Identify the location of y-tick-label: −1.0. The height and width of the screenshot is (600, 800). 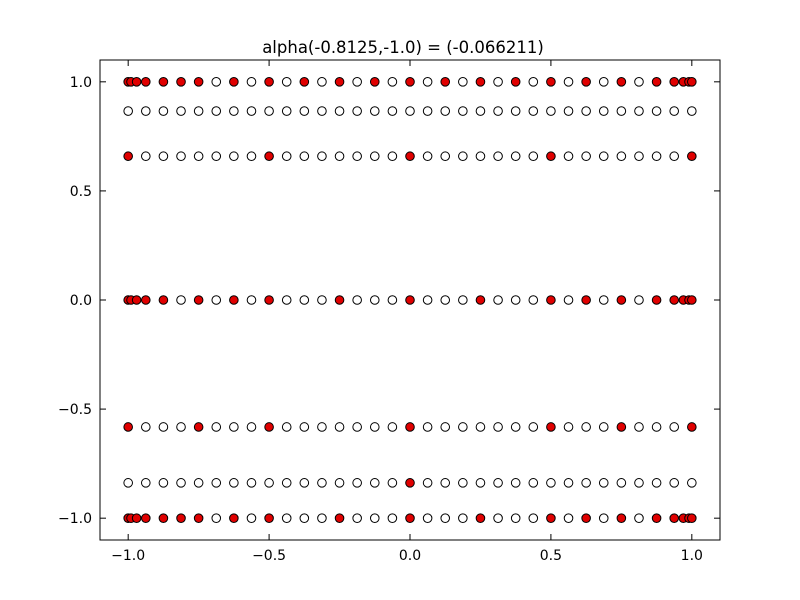
(75, 519).